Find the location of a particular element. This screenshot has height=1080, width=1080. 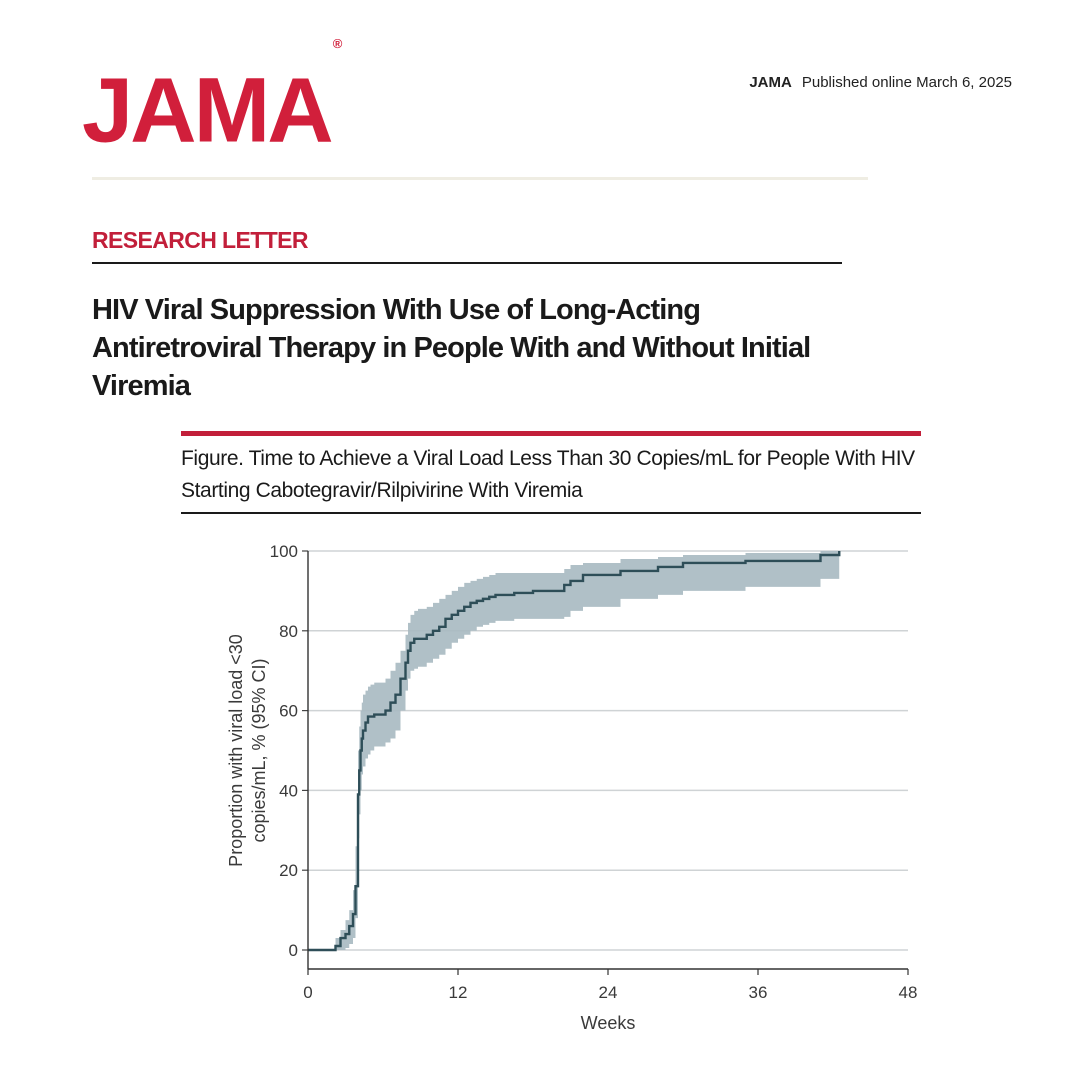

y-tick-label-60: 60 is located at coordinates (288, 711).